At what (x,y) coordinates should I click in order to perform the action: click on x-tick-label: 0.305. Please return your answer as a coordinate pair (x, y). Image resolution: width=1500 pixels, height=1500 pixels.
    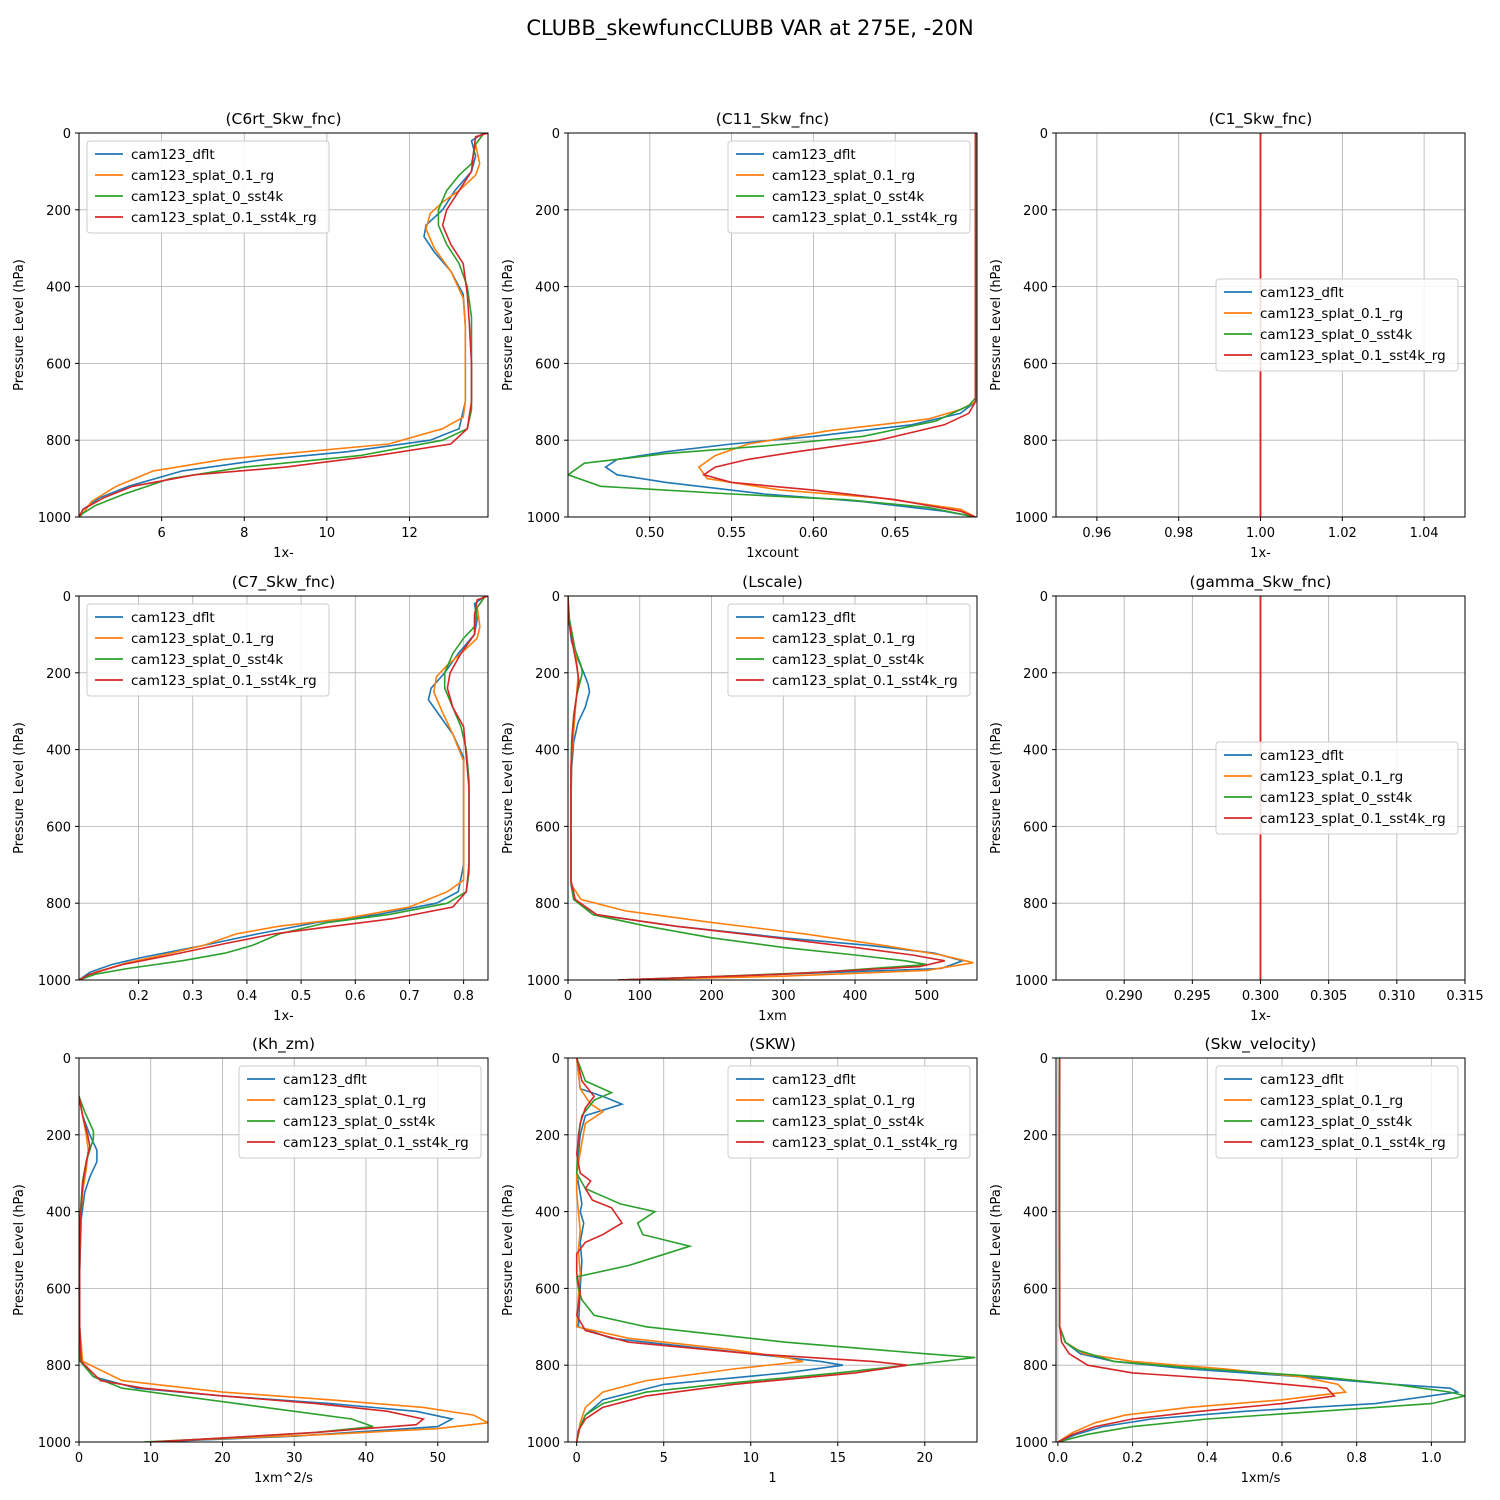
    Looking at the image, I should click on (1328, 996).